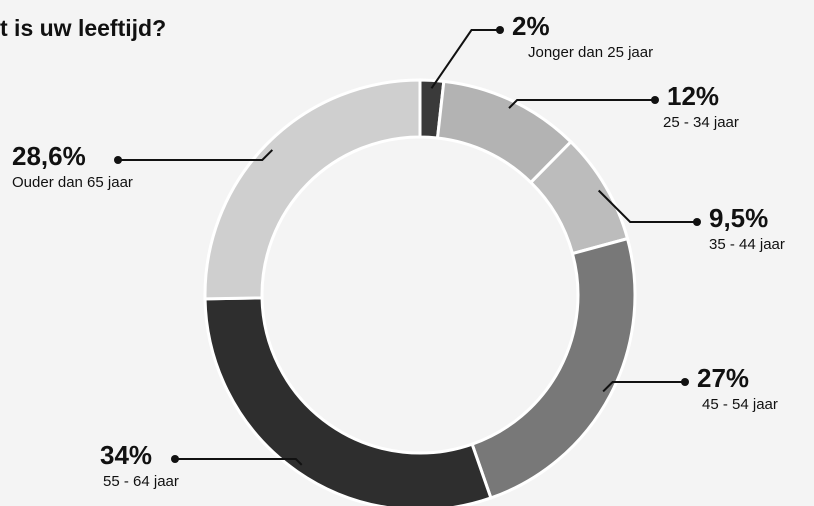 This screenshot has height=506, width=814. Describe the element at coordinates (590, 52) in the screenshot. I see `category-label: Jonger dan 25 jaar` at that location.